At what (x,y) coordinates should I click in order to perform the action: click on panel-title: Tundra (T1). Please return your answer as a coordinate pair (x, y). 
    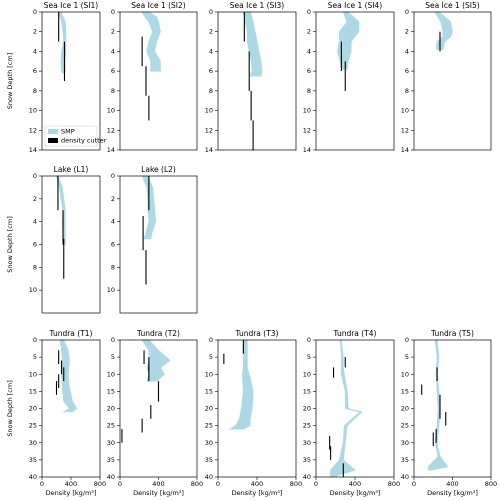
    Looking at the image, I should click on (71, 333).